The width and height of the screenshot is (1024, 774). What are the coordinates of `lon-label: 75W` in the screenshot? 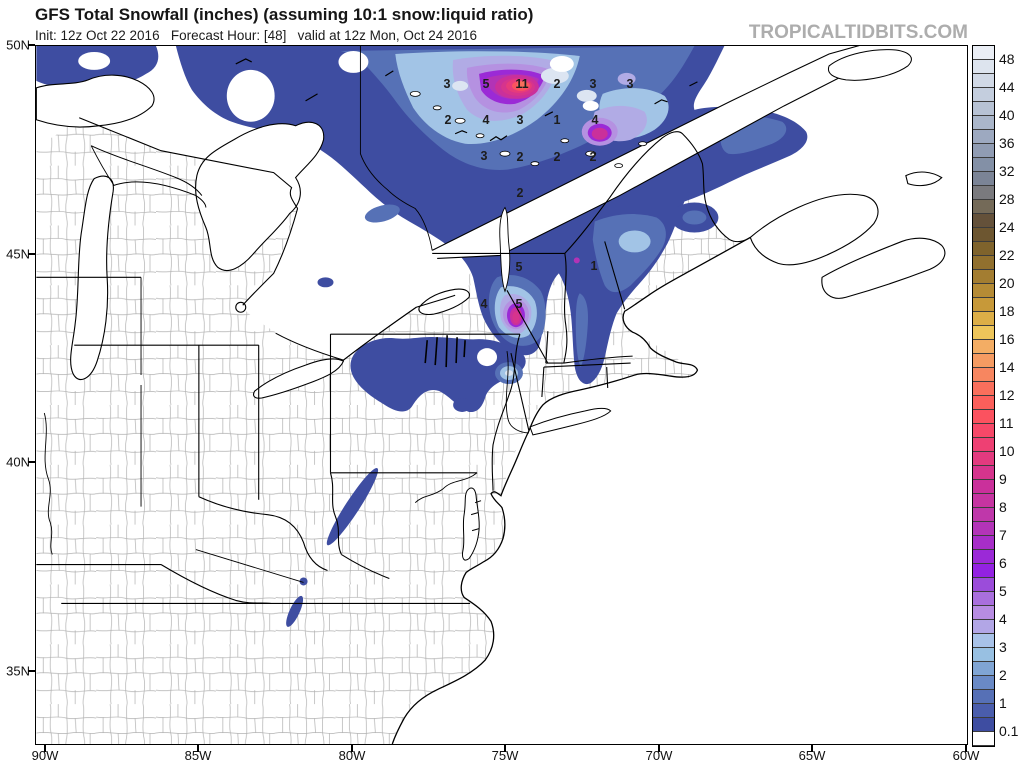 It's located at (505, 755).